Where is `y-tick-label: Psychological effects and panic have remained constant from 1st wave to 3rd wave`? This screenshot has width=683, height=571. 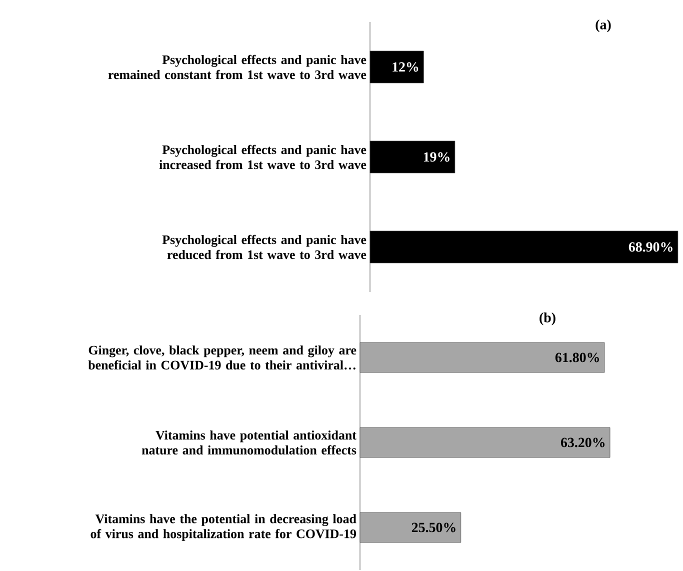 y-tick-label: Psychological effects and panic have remained constant from 1st wave to 3rd wave is located at coordinates (237, 67).